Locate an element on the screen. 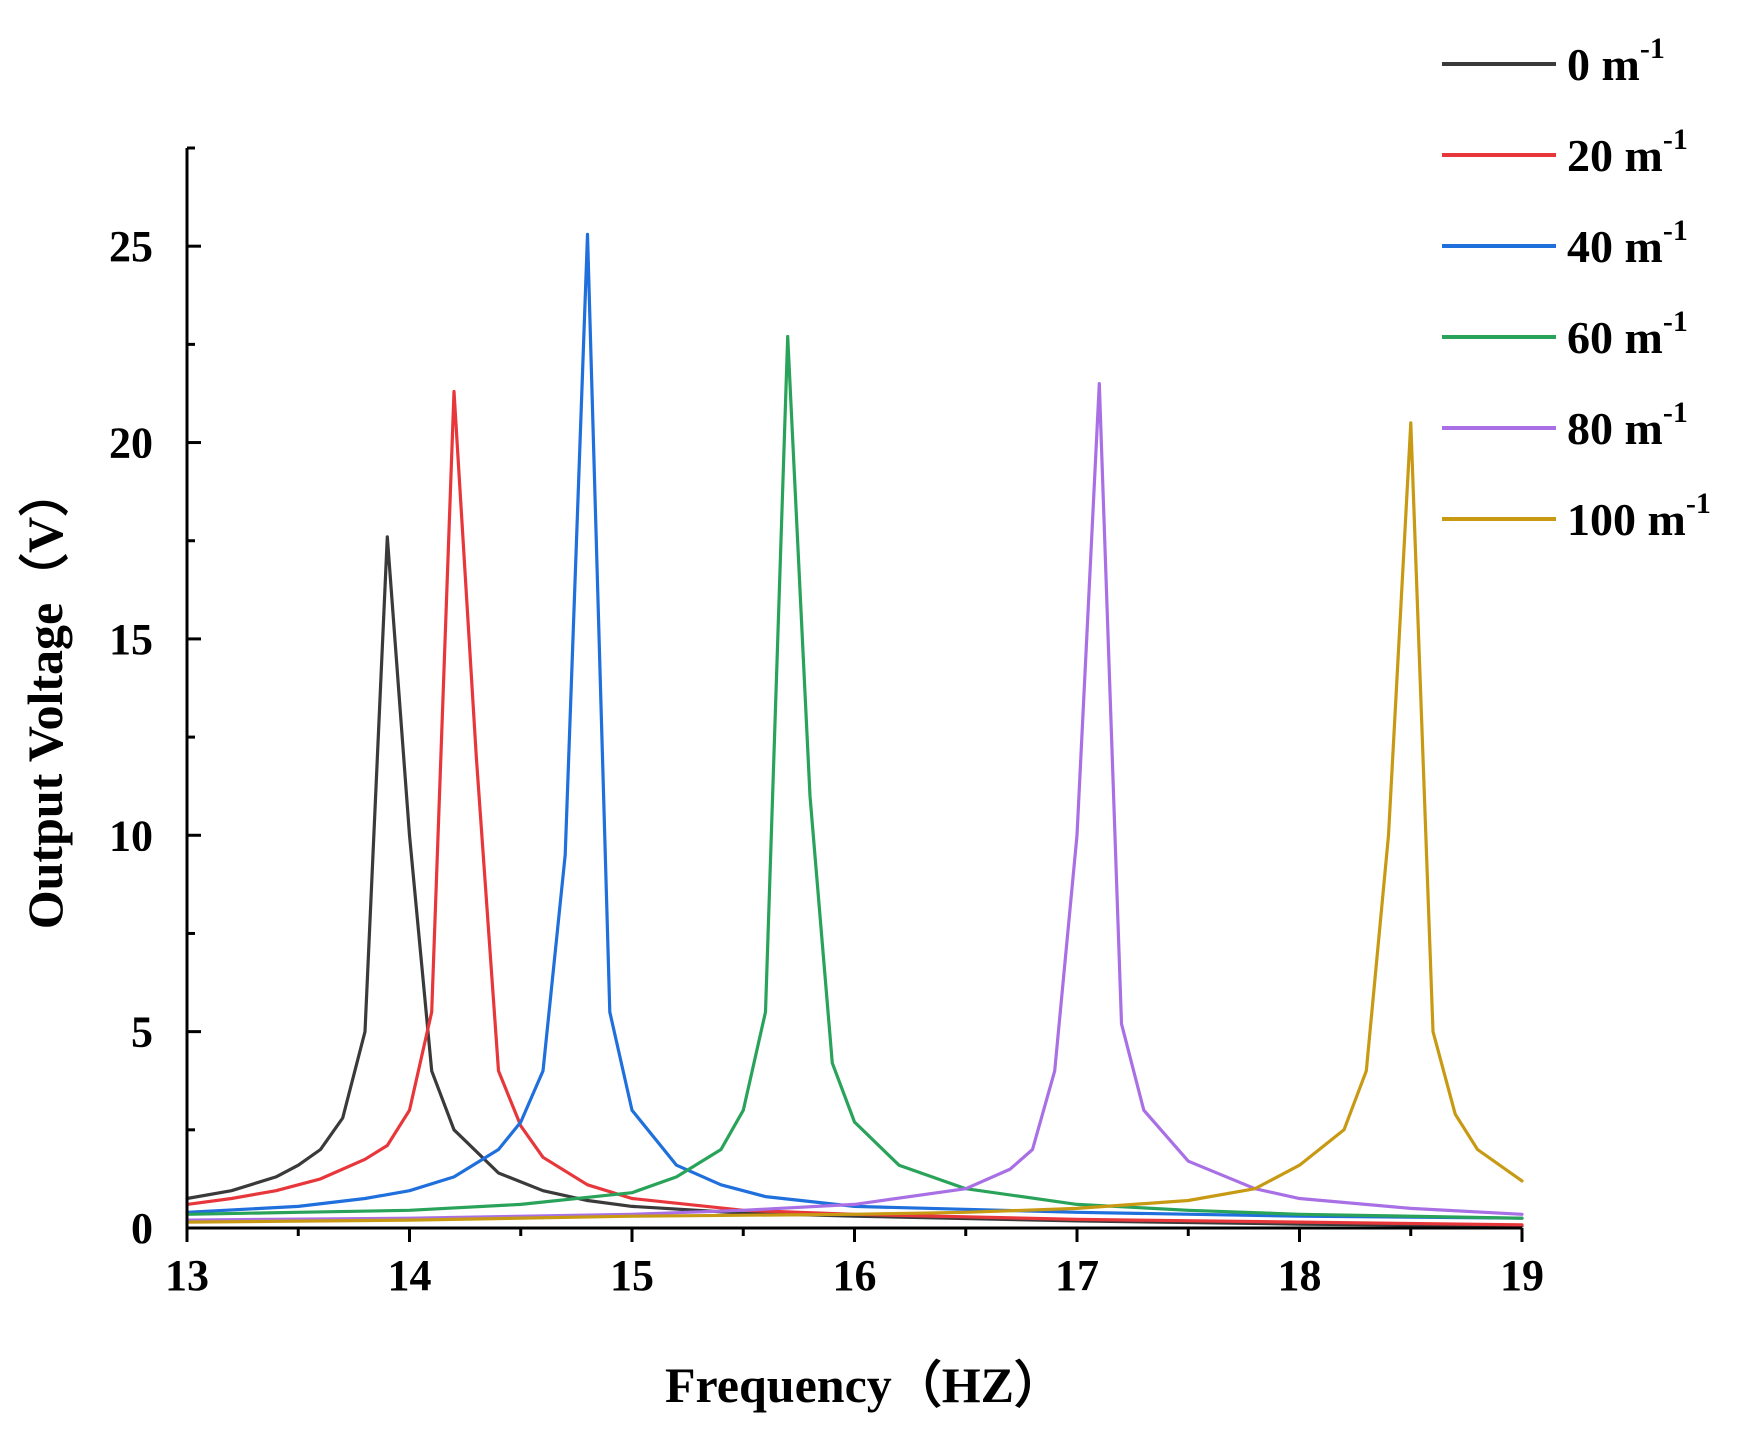 The height and width of the screenshot is (1431, 1751). legend-label-0: 0 m-1 is located at coordinates (1616, 61).